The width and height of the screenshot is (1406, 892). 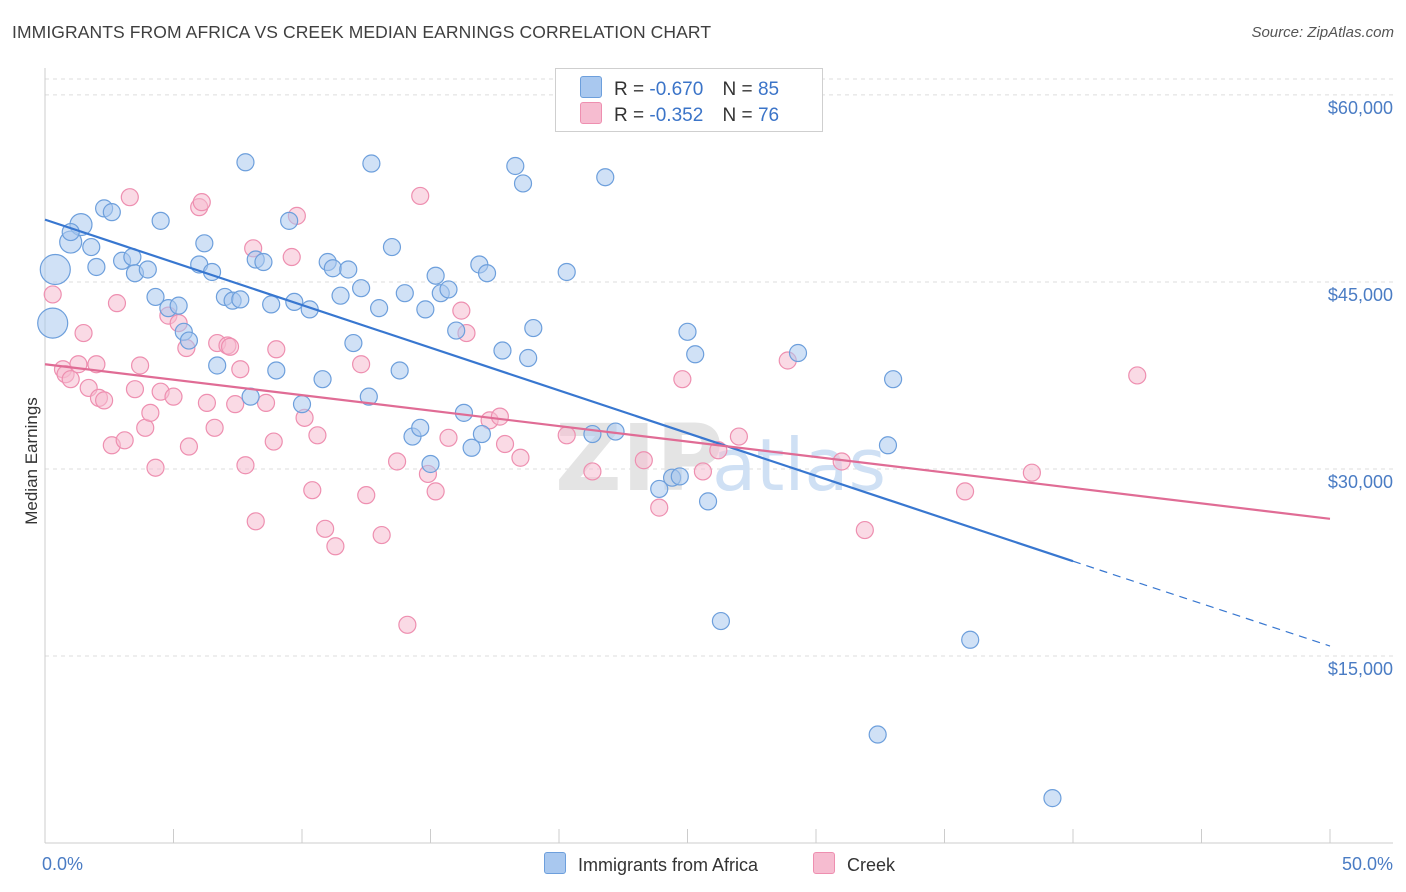 What do you see at coordinates (62, 864) in the screenshot?
I see `x-tick-label-min: 0.0%` at bounding box center [62, 864].